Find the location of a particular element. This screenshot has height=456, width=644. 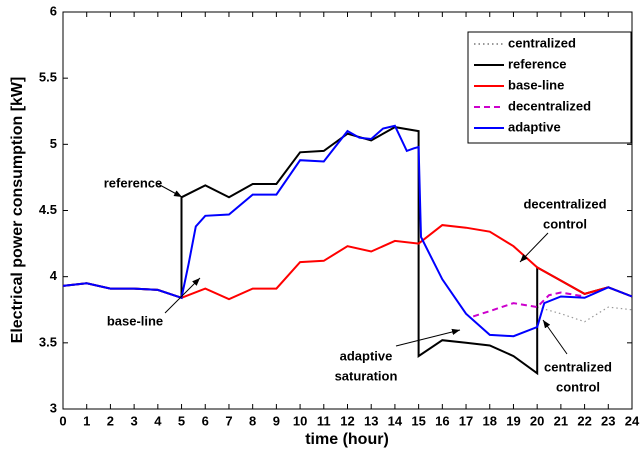

x-tick-label: 7 is located at coordinates (228, 420).